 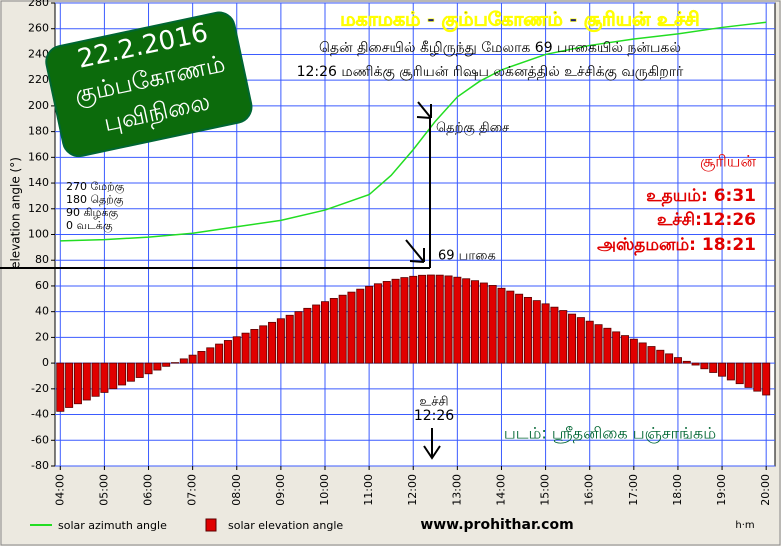 What do you see at coordinates (706, 220) in the screenshot?
I see `sun-box-line: உச்சி:12:26` at bounding box center [706, 220].